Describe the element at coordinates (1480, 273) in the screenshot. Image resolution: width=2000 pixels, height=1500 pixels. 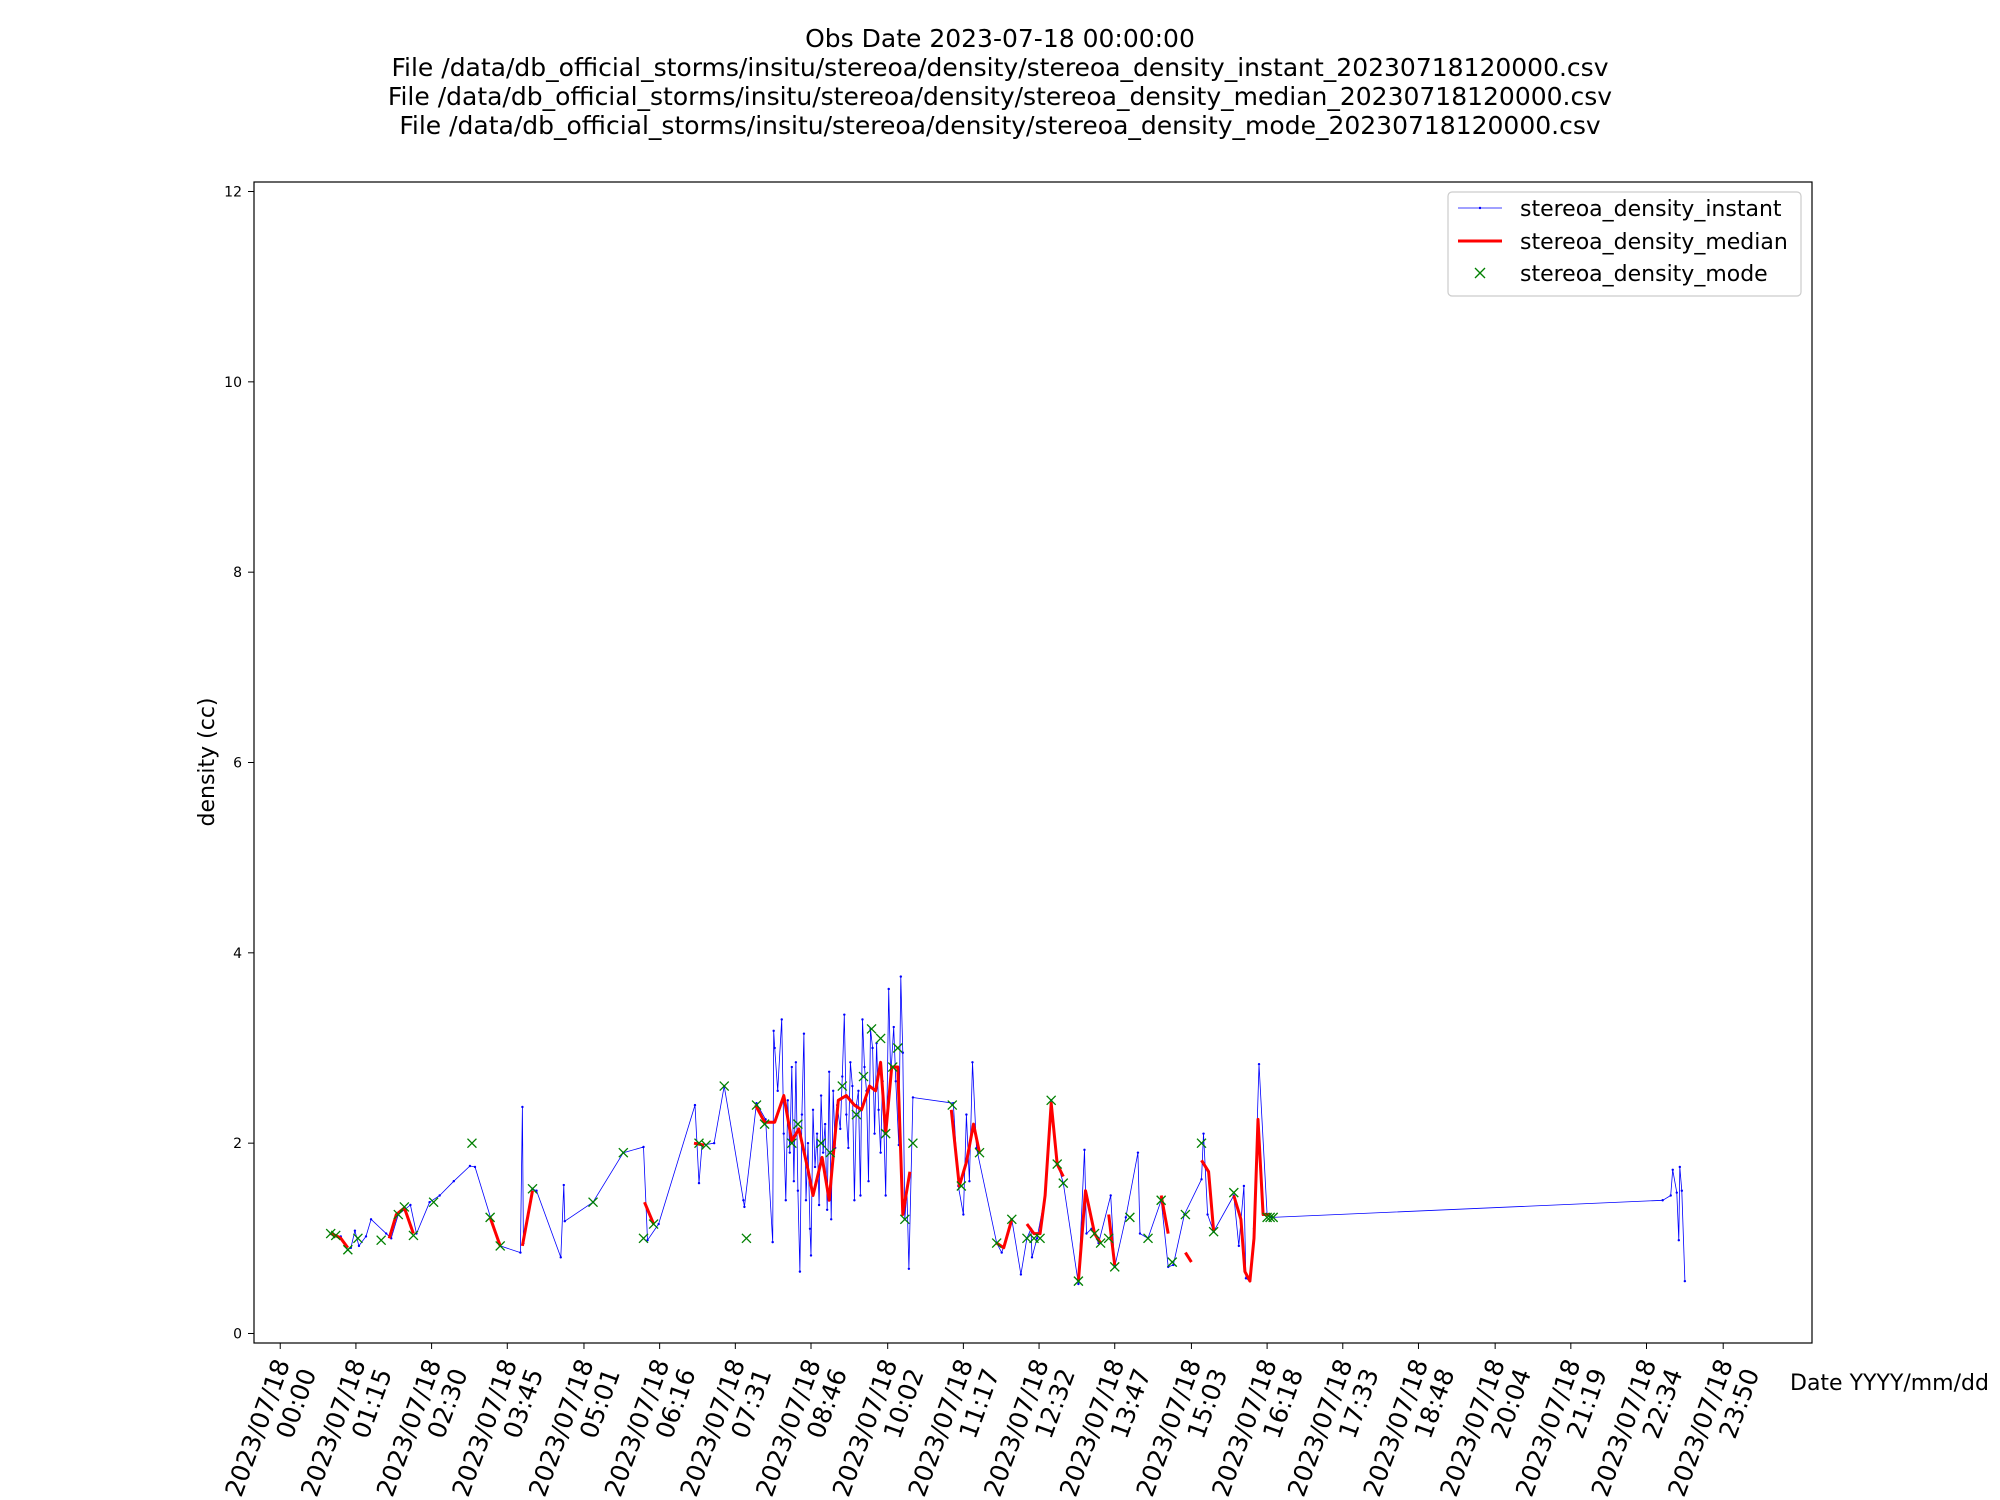
I see `legend-mode-swatch` at that location.